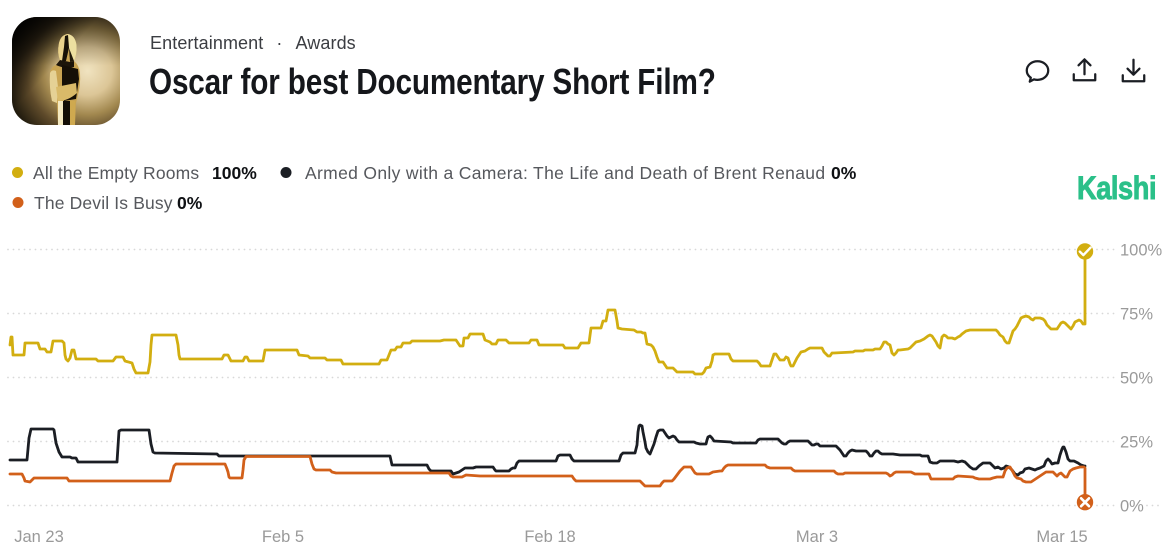 The height and width of the screenshot is (558, 1174). I want to click on svg-text: 75%, so click(1136, 315).